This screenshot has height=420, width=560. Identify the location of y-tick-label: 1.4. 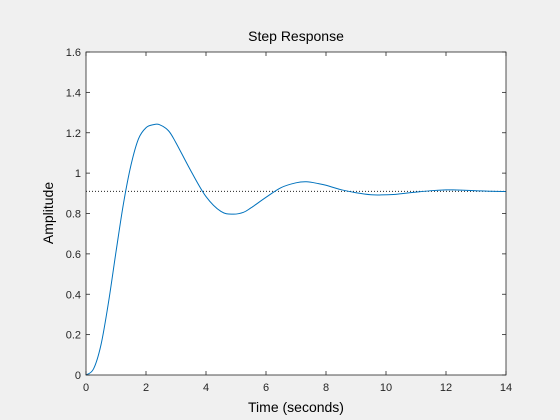
(73, 93).